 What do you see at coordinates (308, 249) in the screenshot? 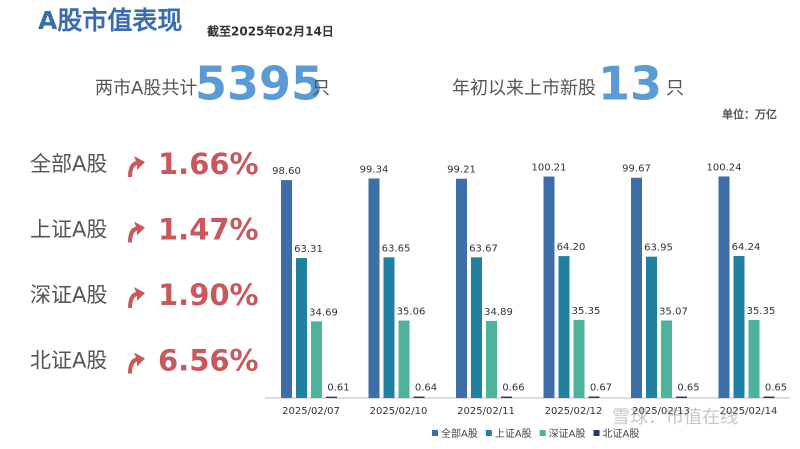
I see `value-label: 63.31` at bounding box center [308, 249].